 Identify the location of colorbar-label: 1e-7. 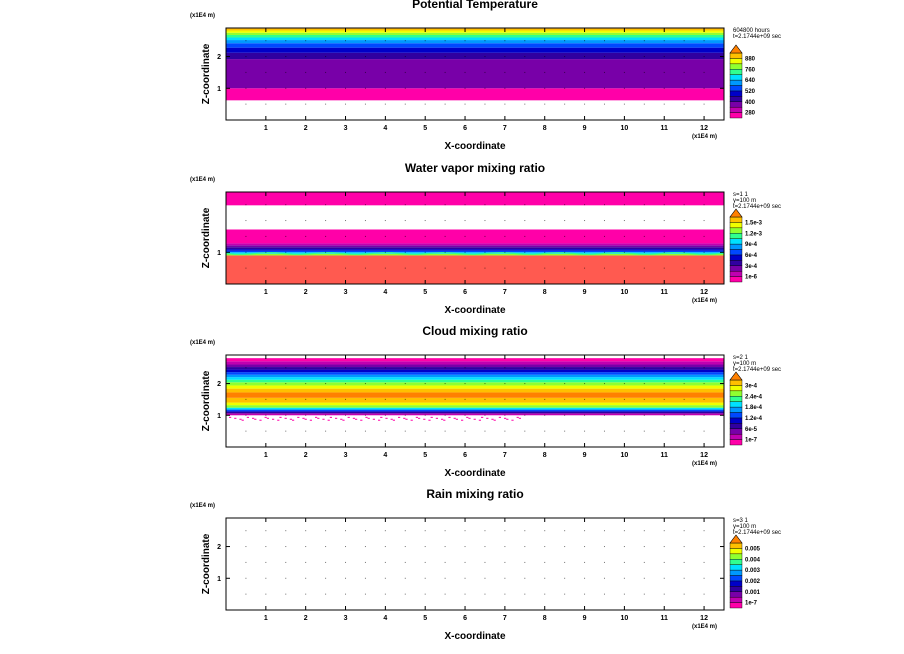
(751, 441).